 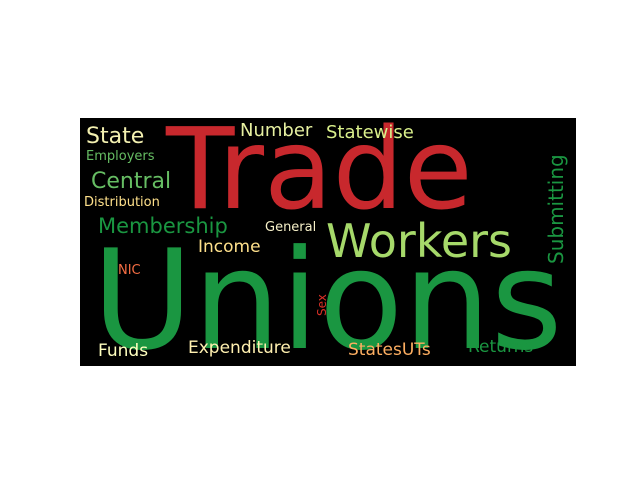 What do you see at coordinates (370, 132) in the screenshot?
I see `word-statewise: Statewise` at bounding box center [370, 132].